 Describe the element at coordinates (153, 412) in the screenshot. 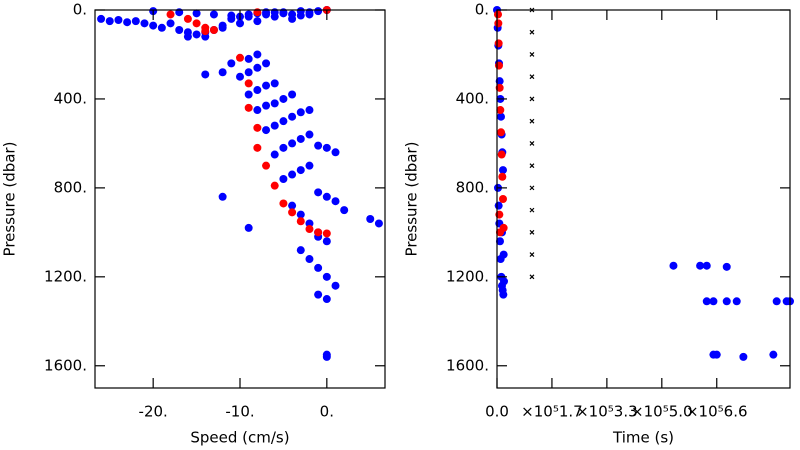

I see `x-tick-label: -20.` at that location.